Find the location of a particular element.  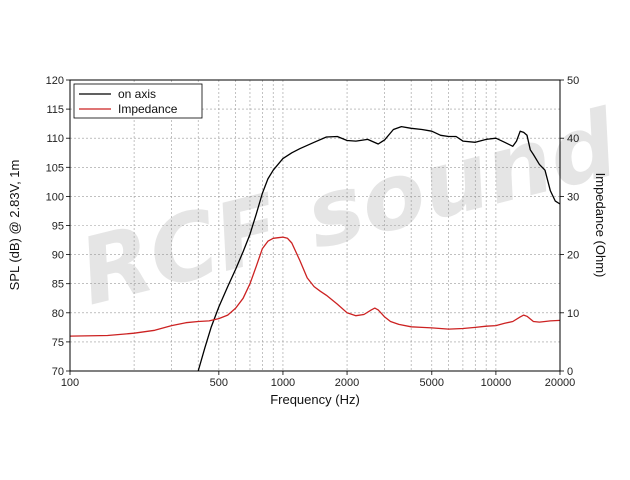

legend-label-impedance: Impedance is located at coordinates (148, 109).